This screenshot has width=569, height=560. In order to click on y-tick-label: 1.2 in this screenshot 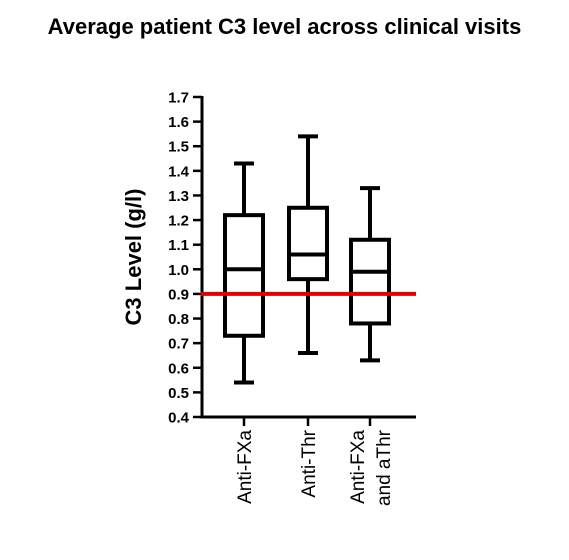, I will do `click(178, 221)`.